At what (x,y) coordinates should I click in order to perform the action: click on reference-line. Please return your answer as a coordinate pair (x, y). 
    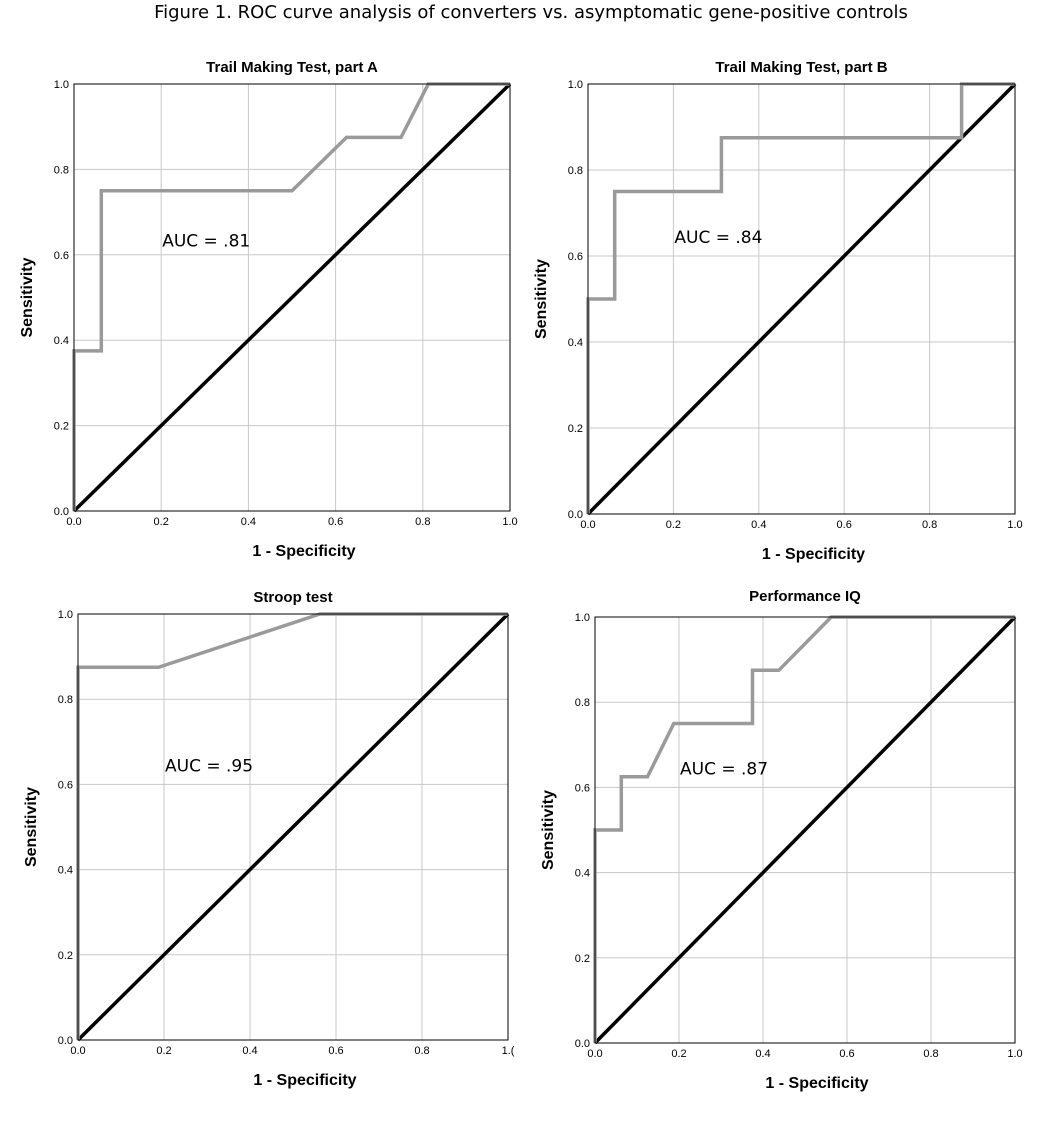
    Looking at the image, I should click on (805, 830).